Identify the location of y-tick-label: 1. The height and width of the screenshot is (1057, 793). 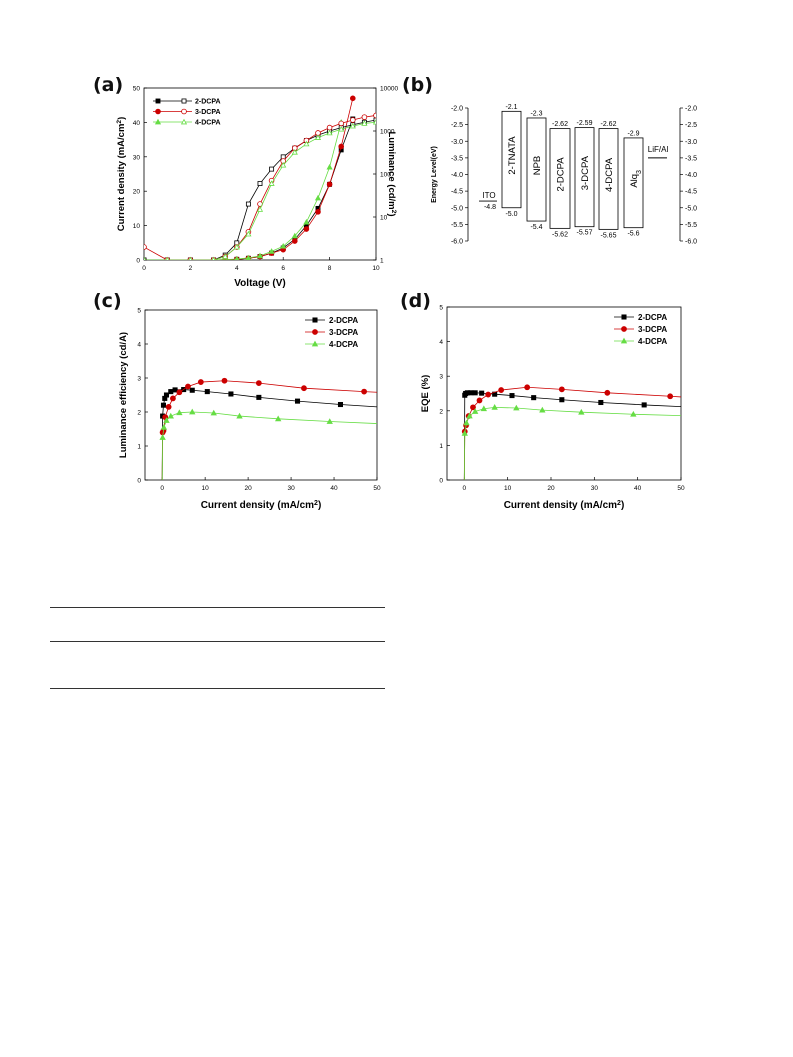
(441, 446).